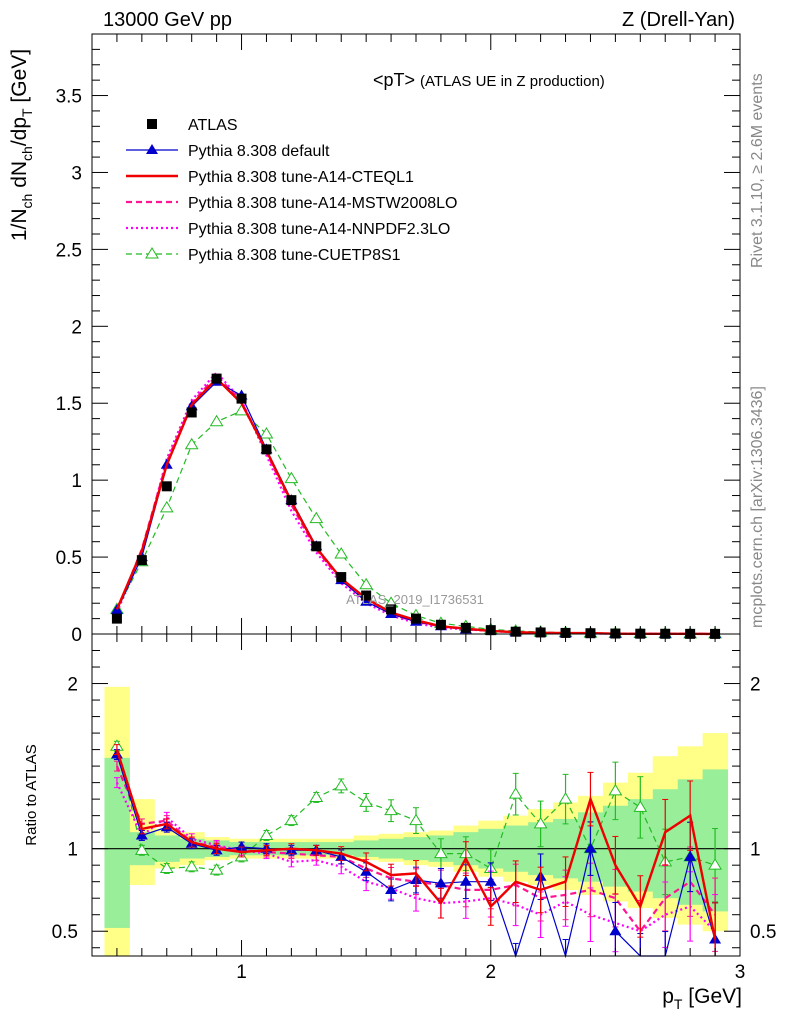  Describe the element at coordinates (152, 253) in the screenshot. I see `legend-marker-cuetp8s1` at that location.